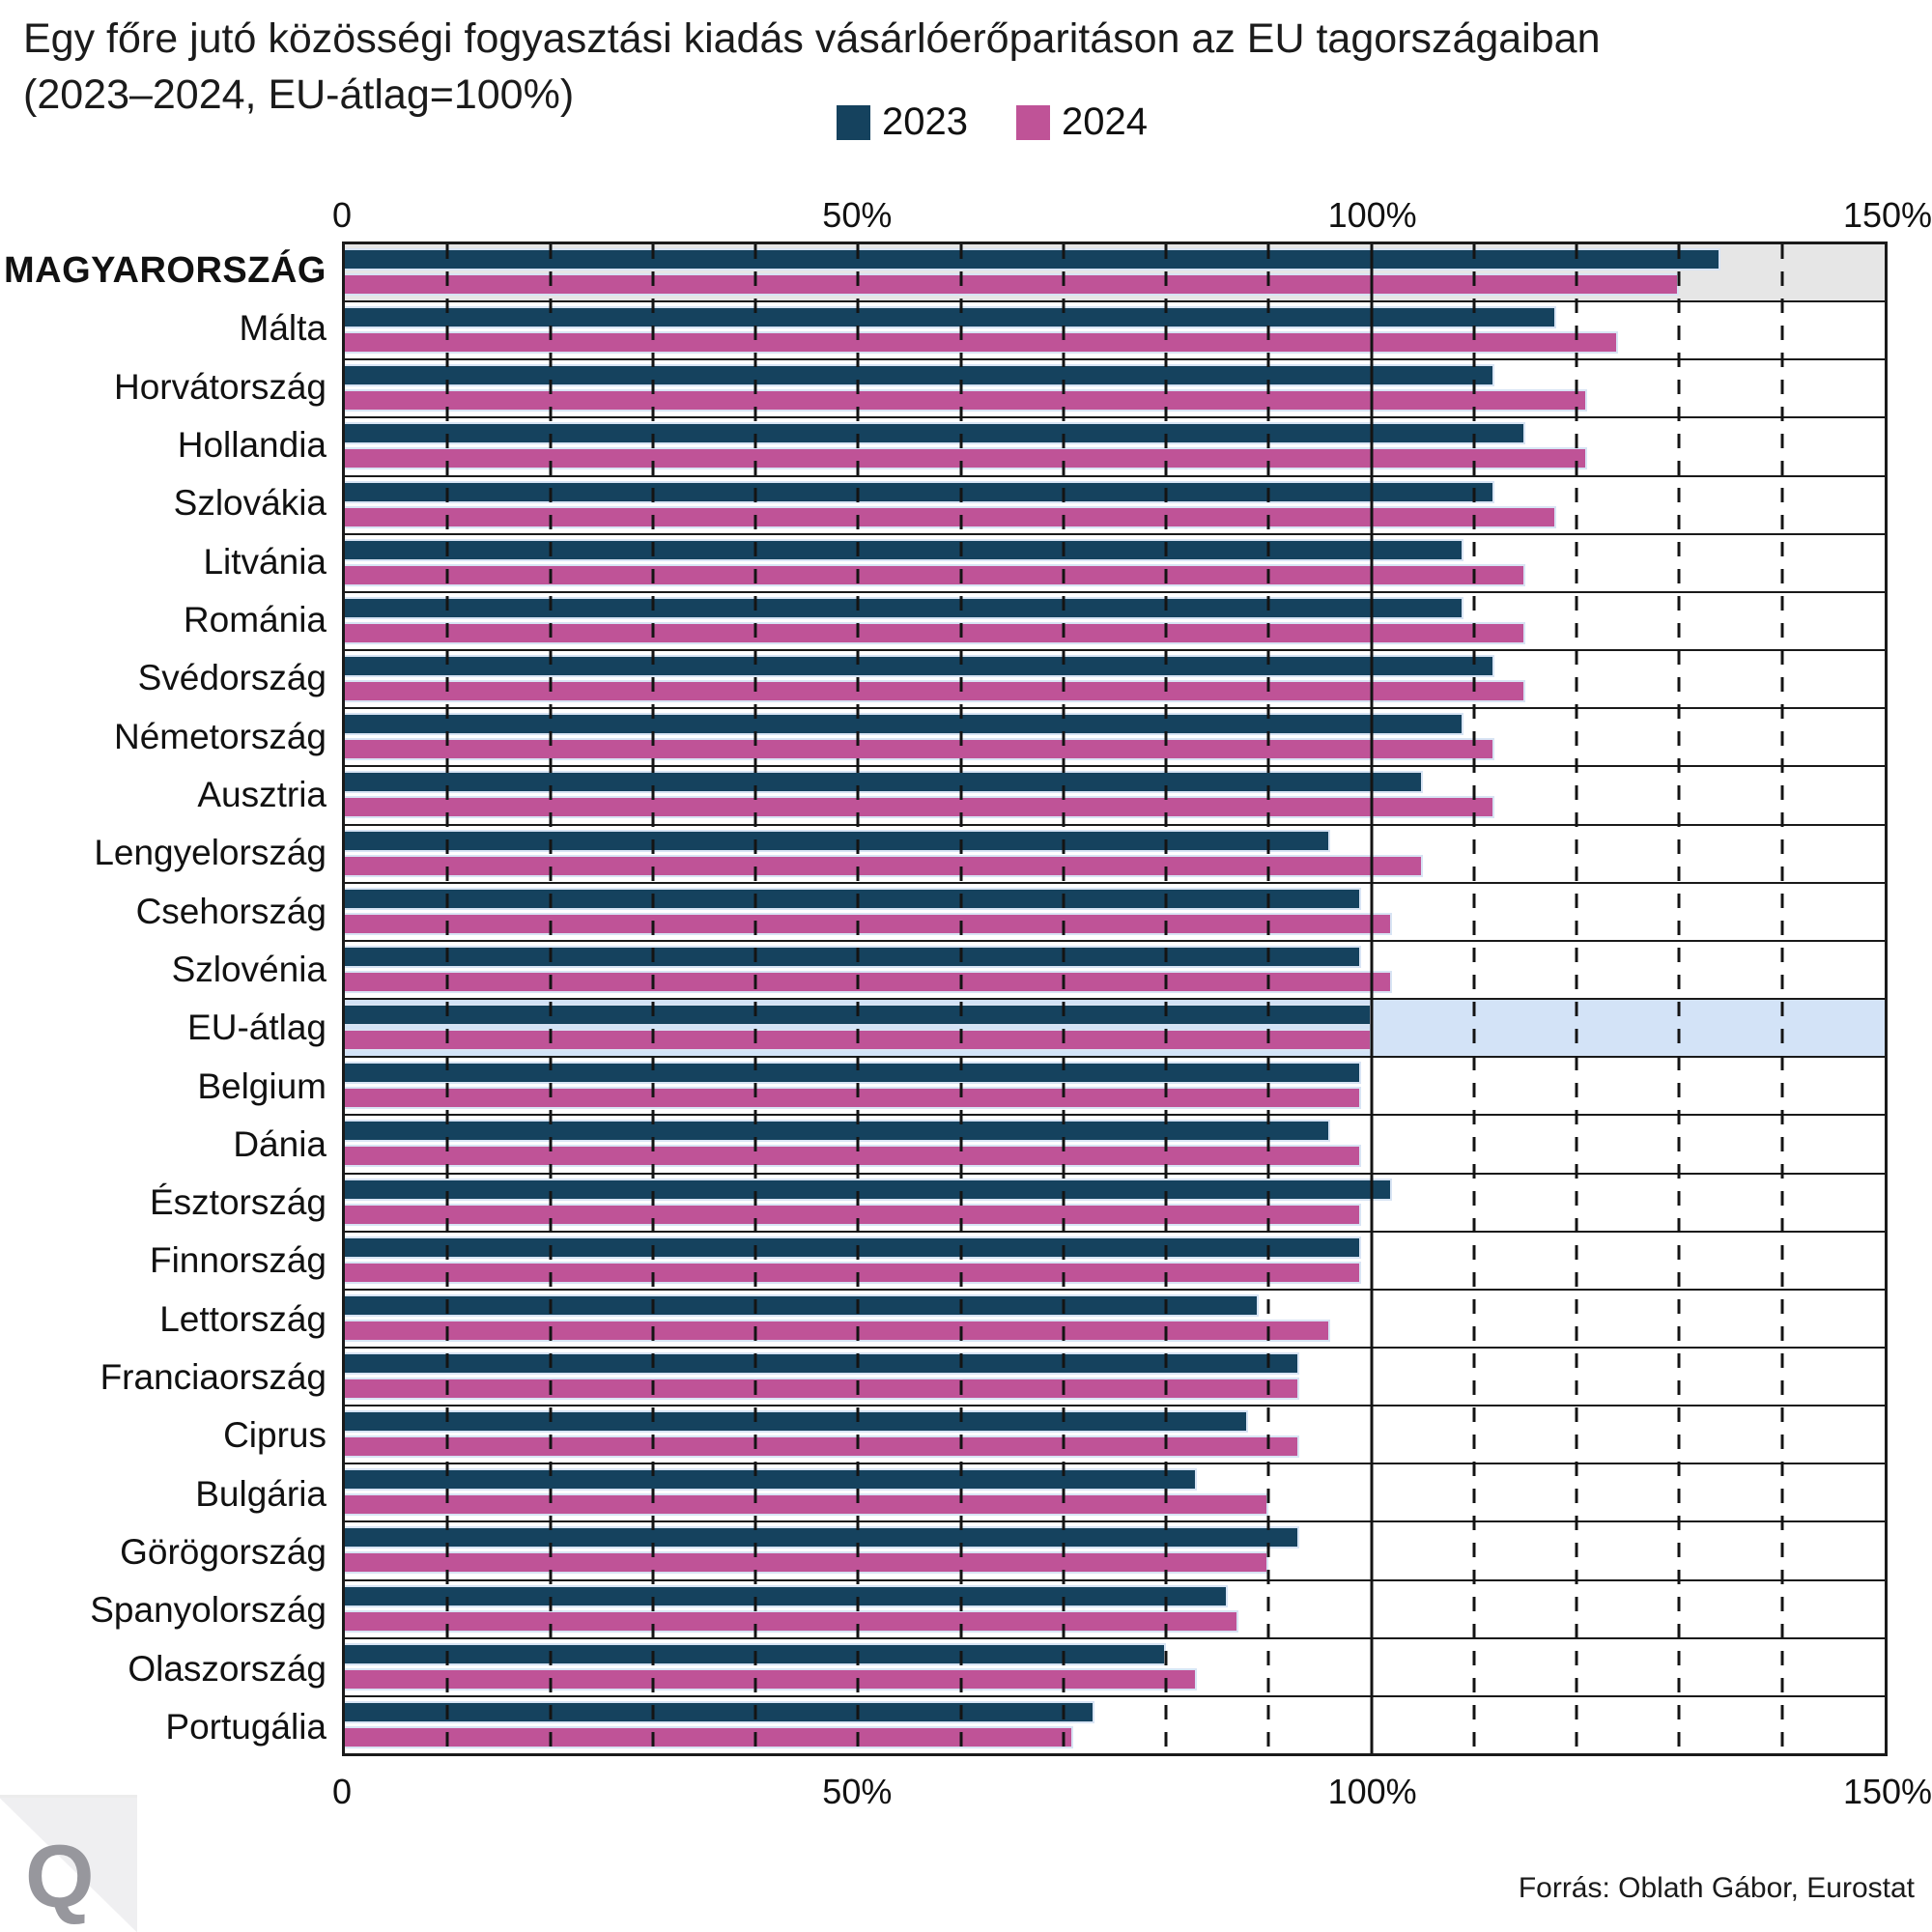 The height and width of the screenshot is (1932, 1932). Describe the element at coordinates (1716, 1888) in the screenshot. I see `source-note: Forrás: Oblath Gábor, Eurostat` at that location.